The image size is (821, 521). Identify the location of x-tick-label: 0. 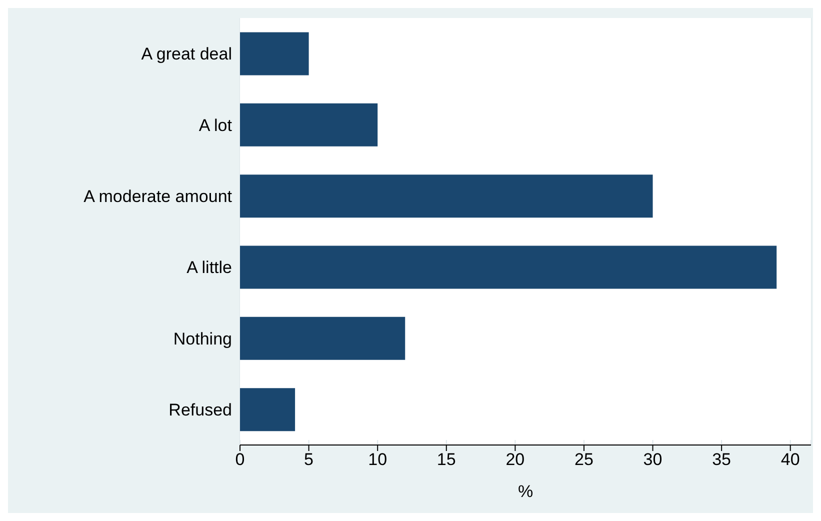
(240, 460).